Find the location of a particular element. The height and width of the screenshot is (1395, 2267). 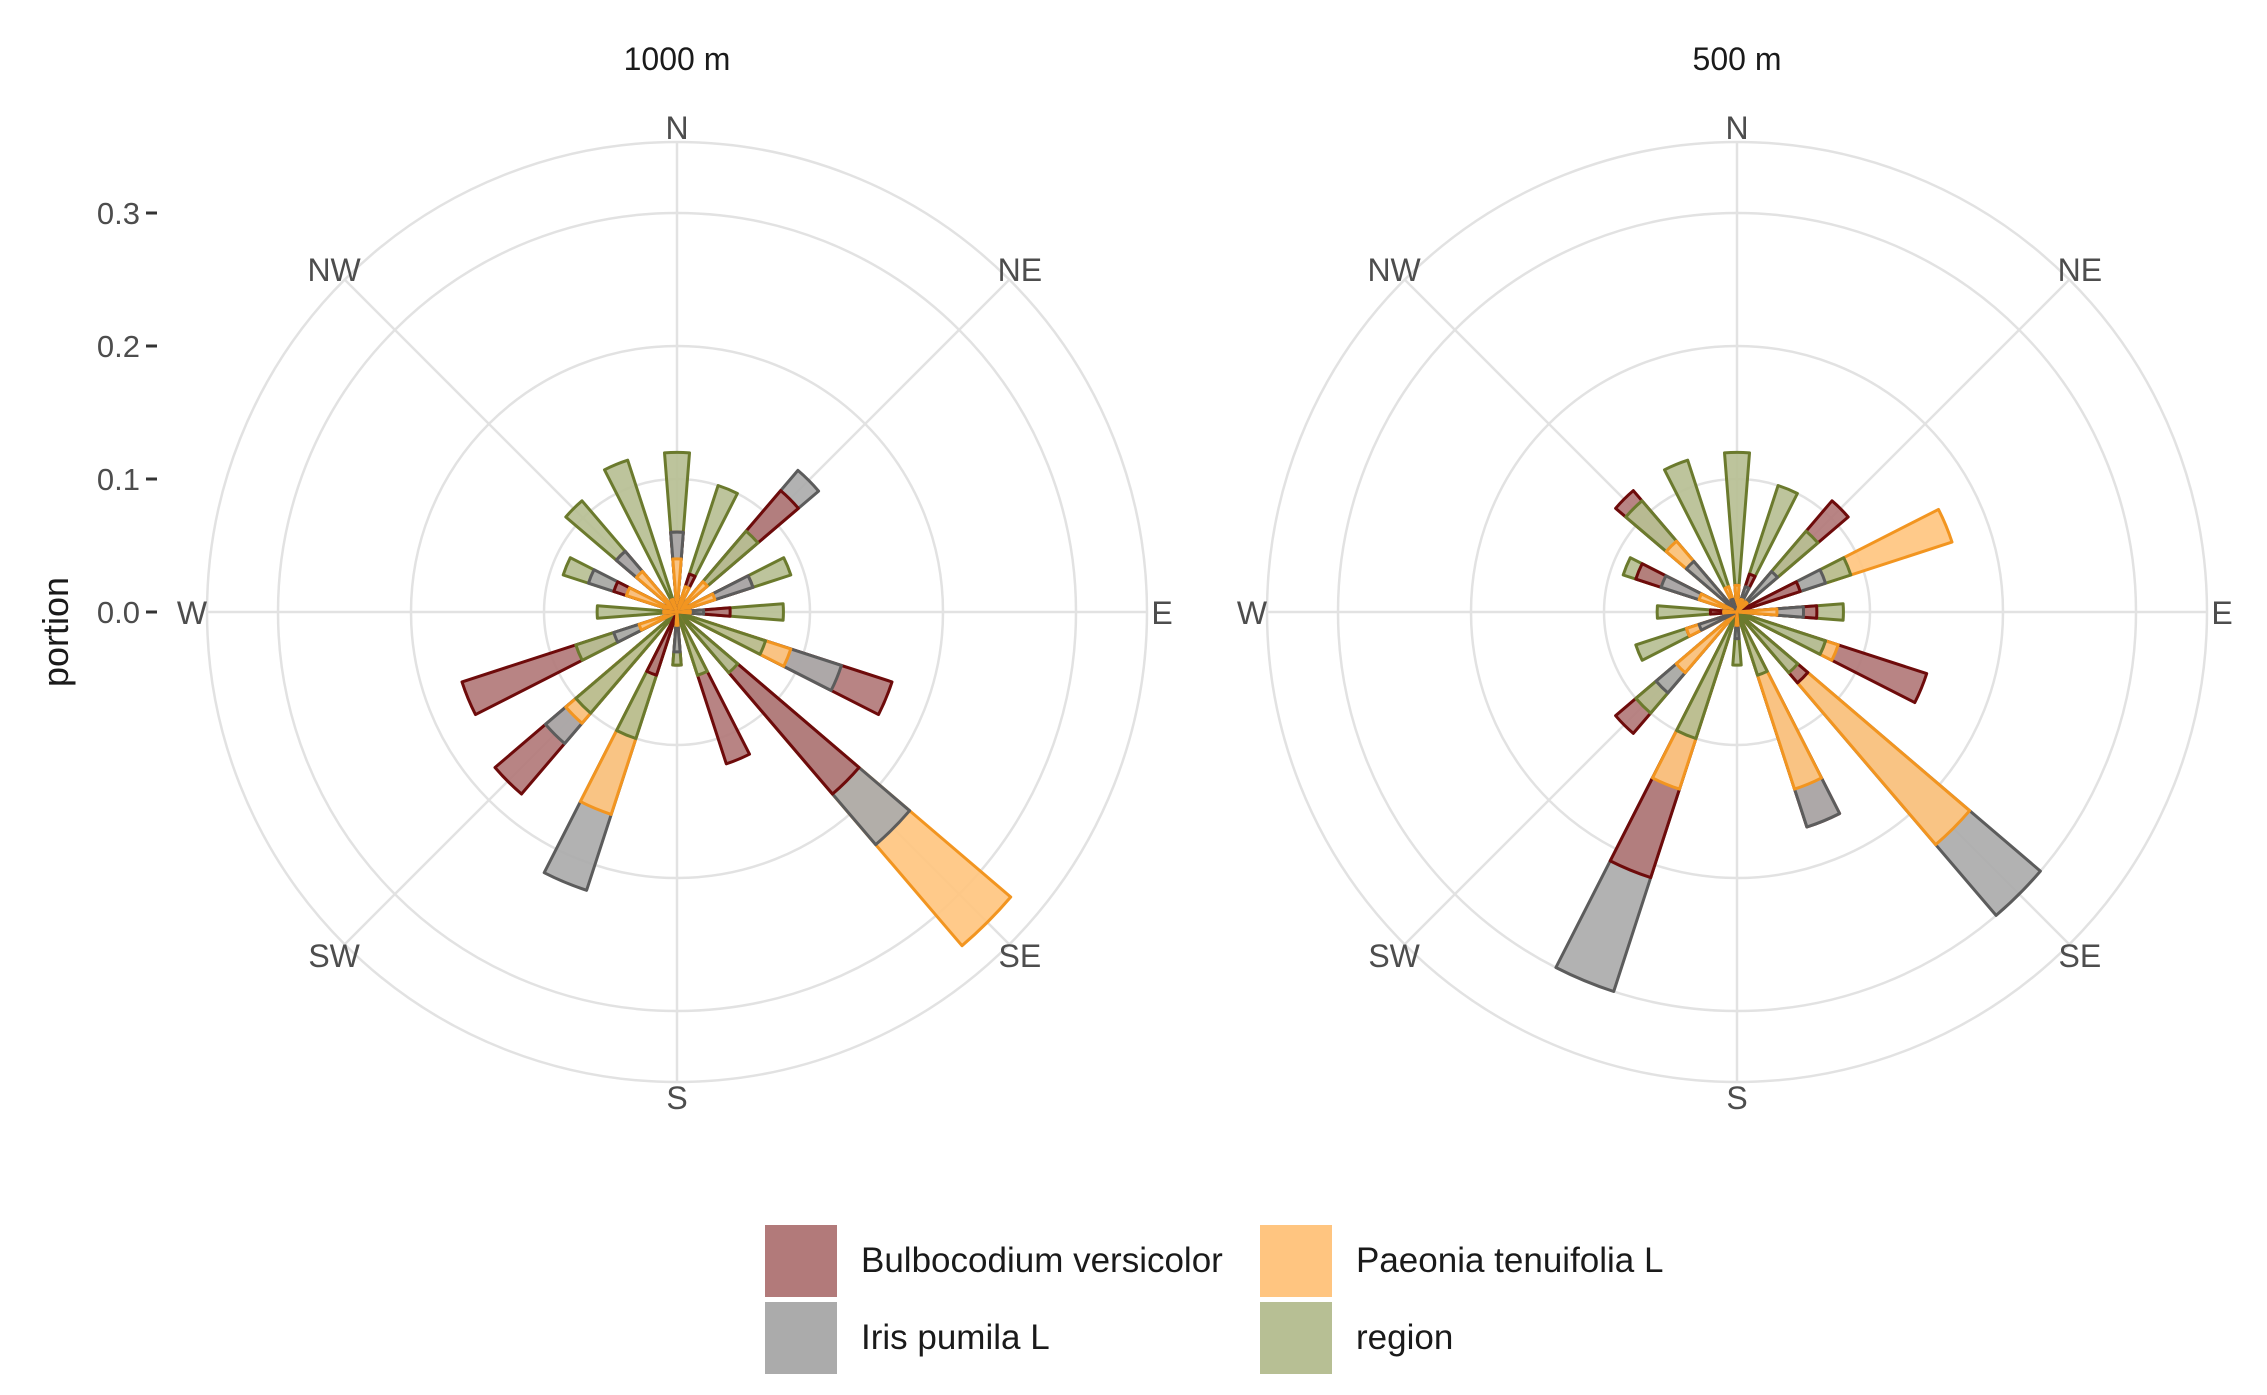

legend-label: region is located at coordinates (1405, 1337).